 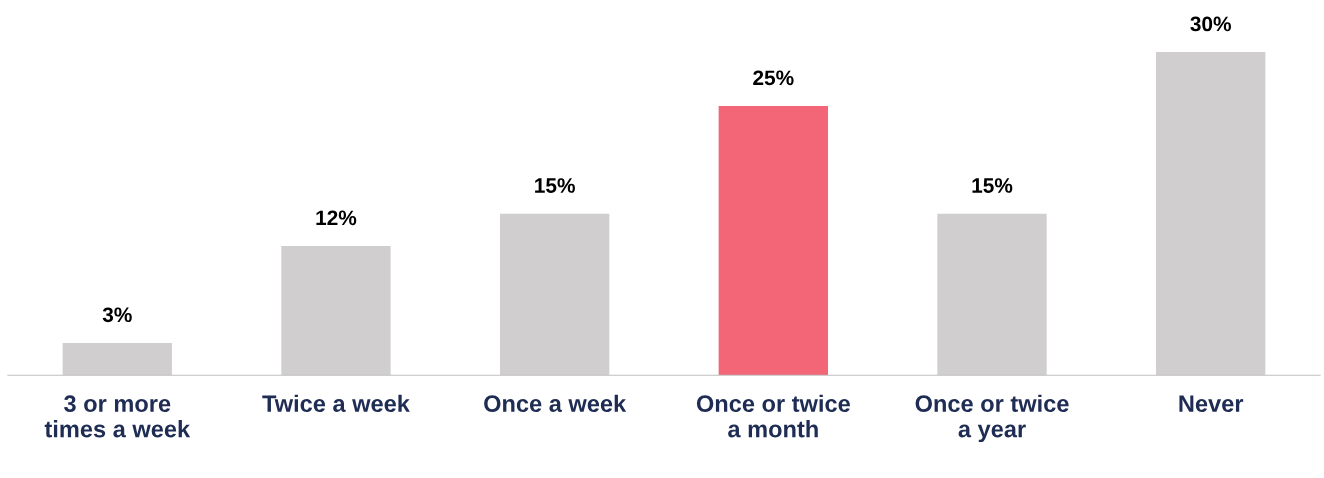 I want to click on data-label: 30%, so click(x=1210, y=24).